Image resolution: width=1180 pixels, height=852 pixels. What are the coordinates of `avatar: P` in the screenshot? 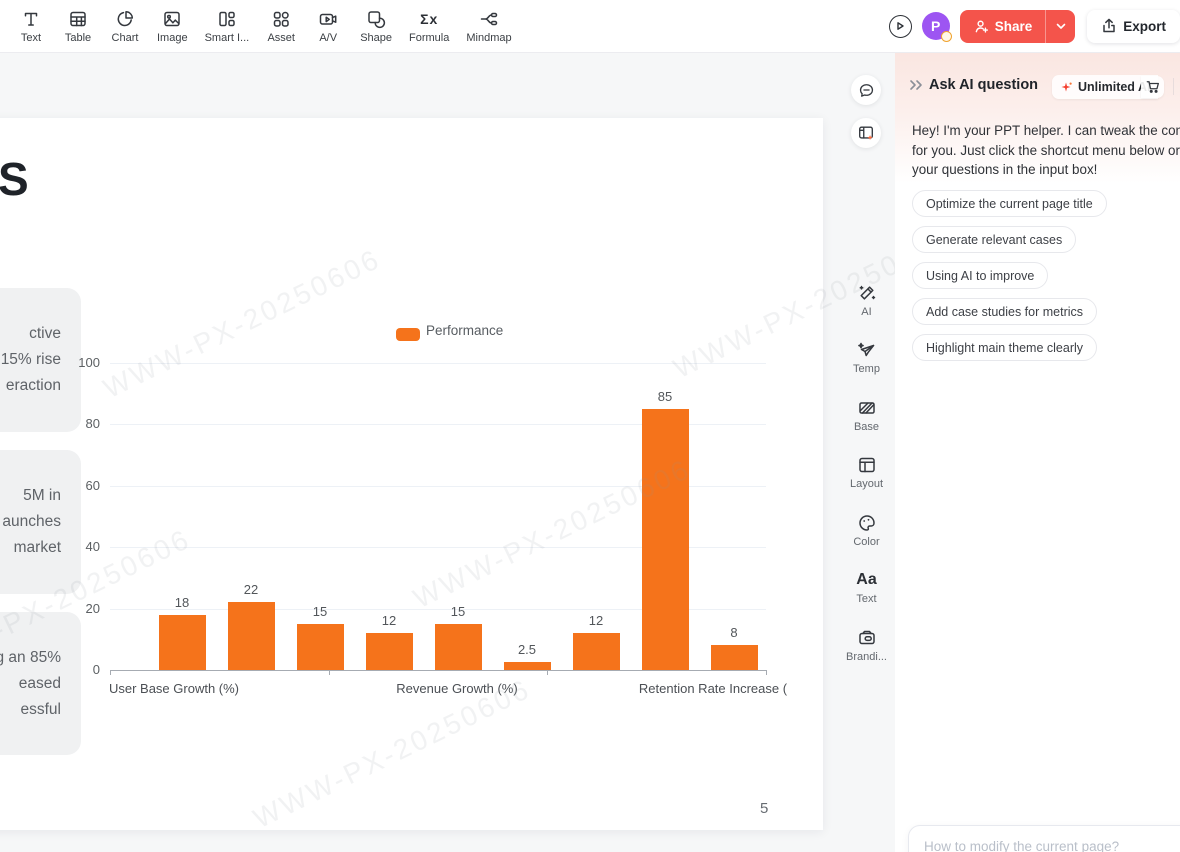 It's located at (936, 27).